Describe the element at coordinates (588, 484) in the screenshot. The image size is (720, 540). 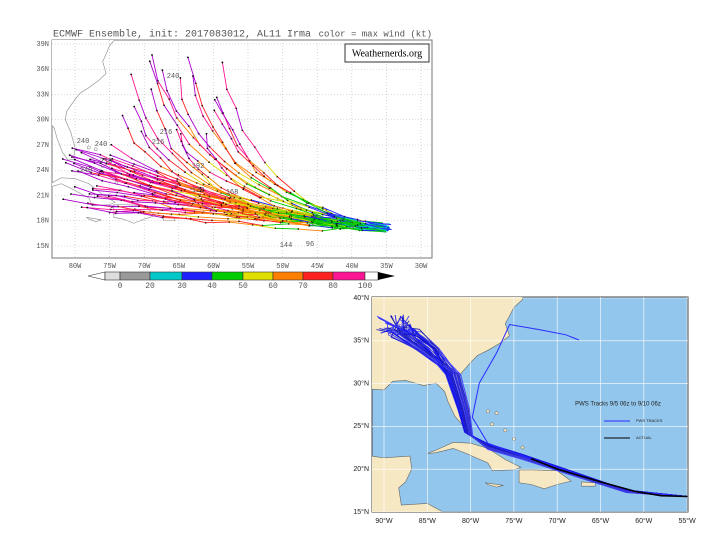
I see `land` at that location.